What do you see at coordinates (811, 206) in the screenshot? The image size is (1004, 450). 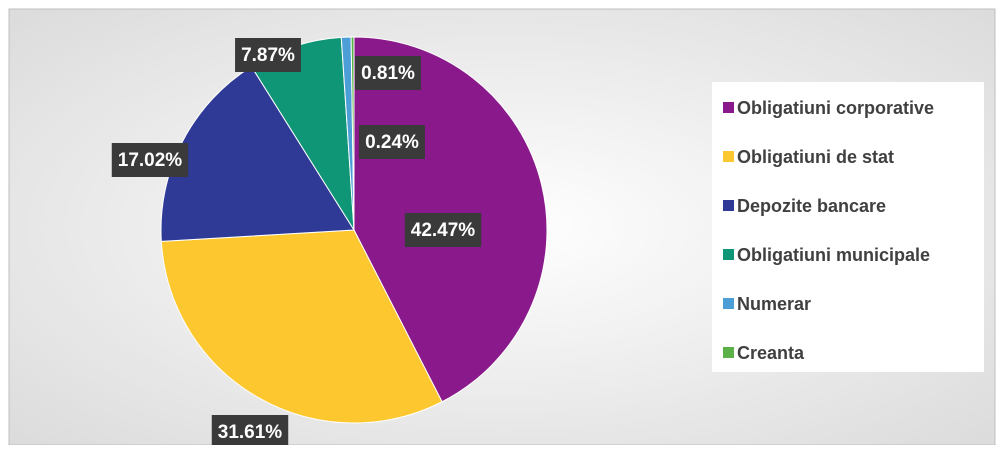 I see `legend-label: Depozite bancare` at bounding box center [811, 206].